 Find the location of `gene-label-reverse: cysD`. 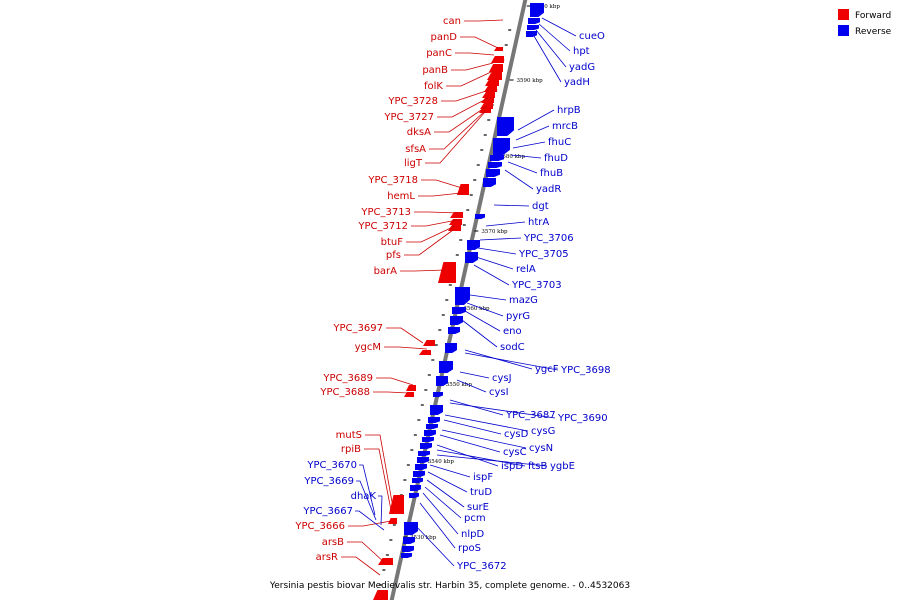

gene-label-reverse: cysD is located at coordinates (516, 434).